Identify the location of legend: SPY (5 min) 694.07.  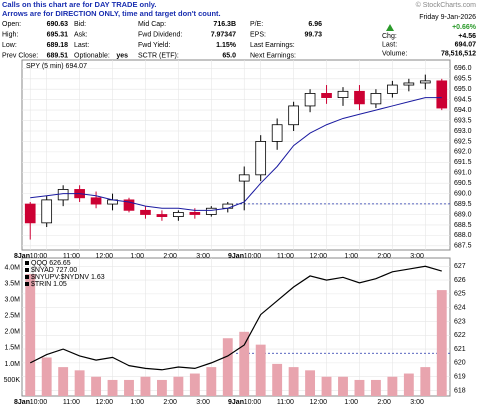
(56, 66).